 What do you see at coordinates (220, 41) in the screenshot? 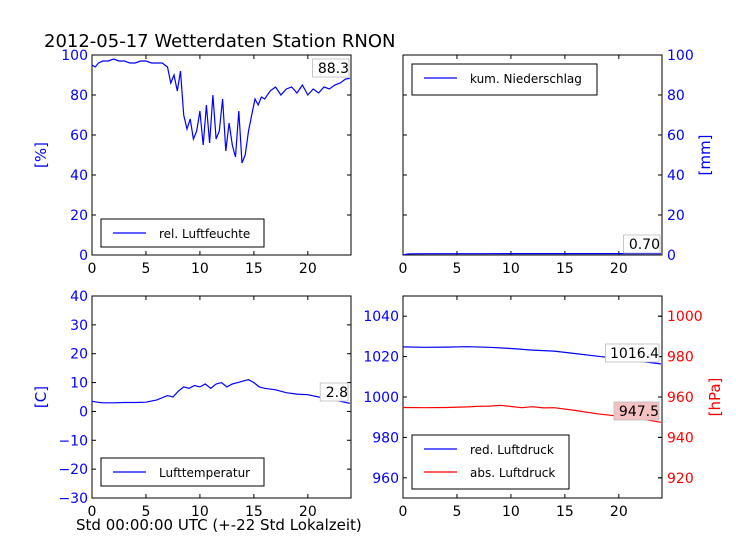
I see `figure-title: 2012-05-17 Wetterdaten Station RNON` at bounding box center [220, 41].